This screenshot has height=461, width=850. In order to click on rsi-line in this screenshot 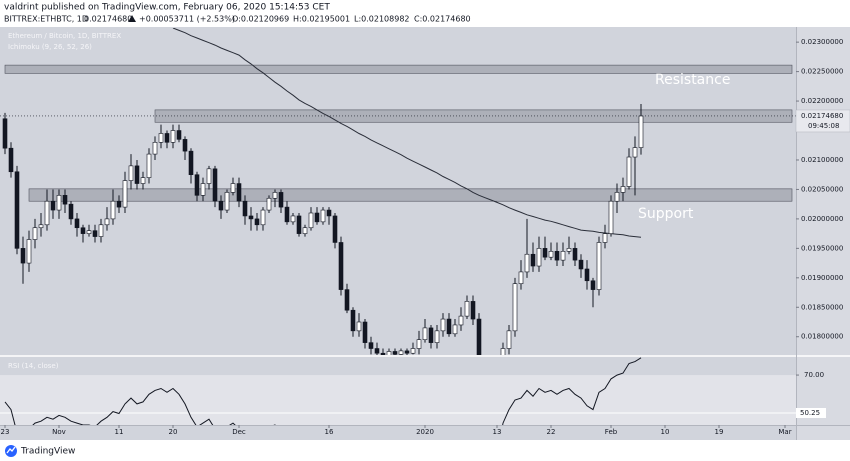, I will do `click(323, 391)`.